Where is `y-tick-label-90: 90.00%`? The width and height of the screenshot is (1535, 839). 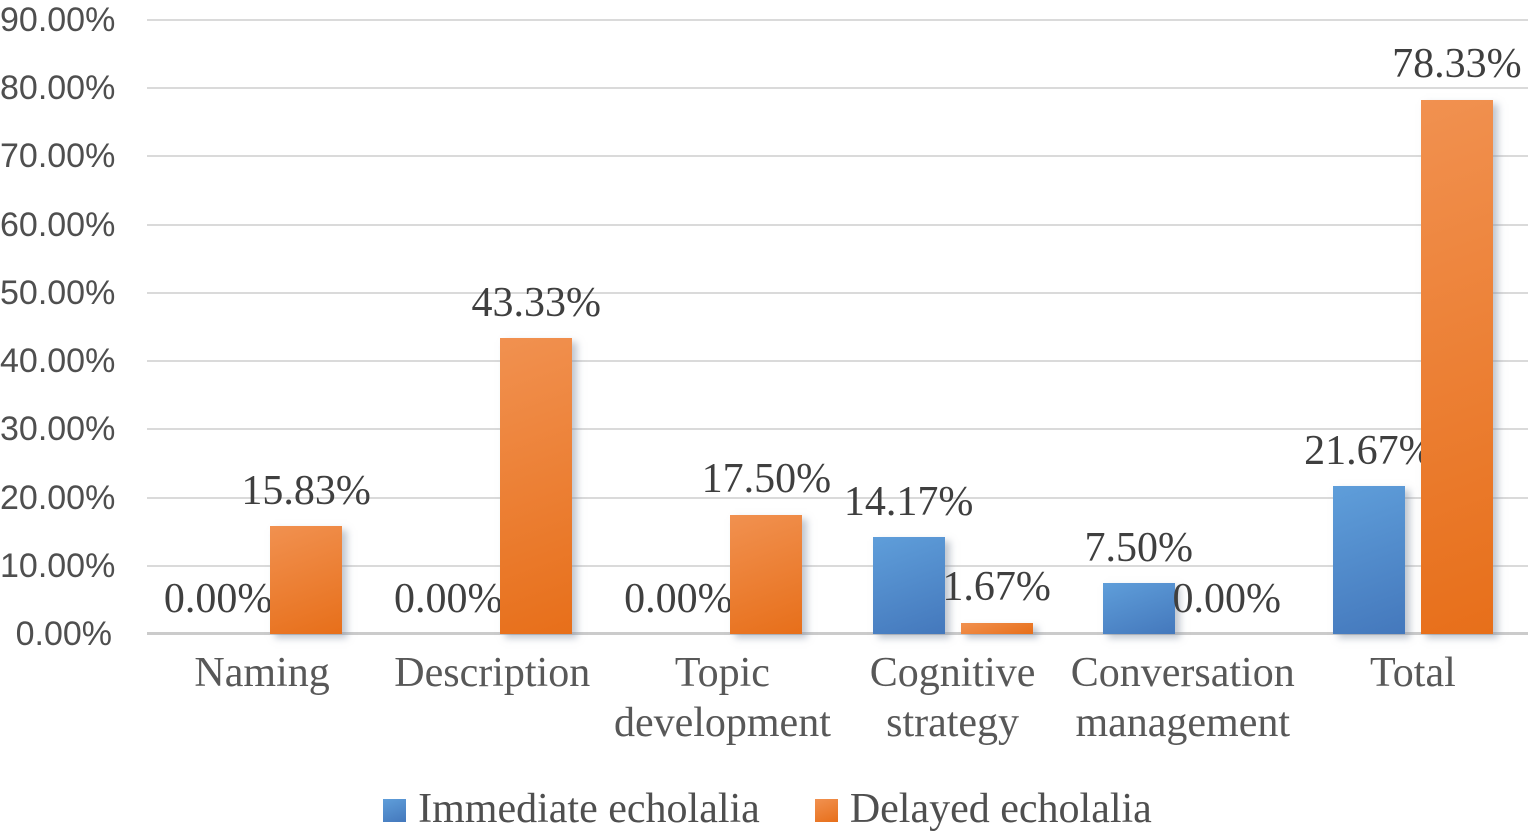
y-tick-label-90: 90.00% is located at coordinates (58, 20).